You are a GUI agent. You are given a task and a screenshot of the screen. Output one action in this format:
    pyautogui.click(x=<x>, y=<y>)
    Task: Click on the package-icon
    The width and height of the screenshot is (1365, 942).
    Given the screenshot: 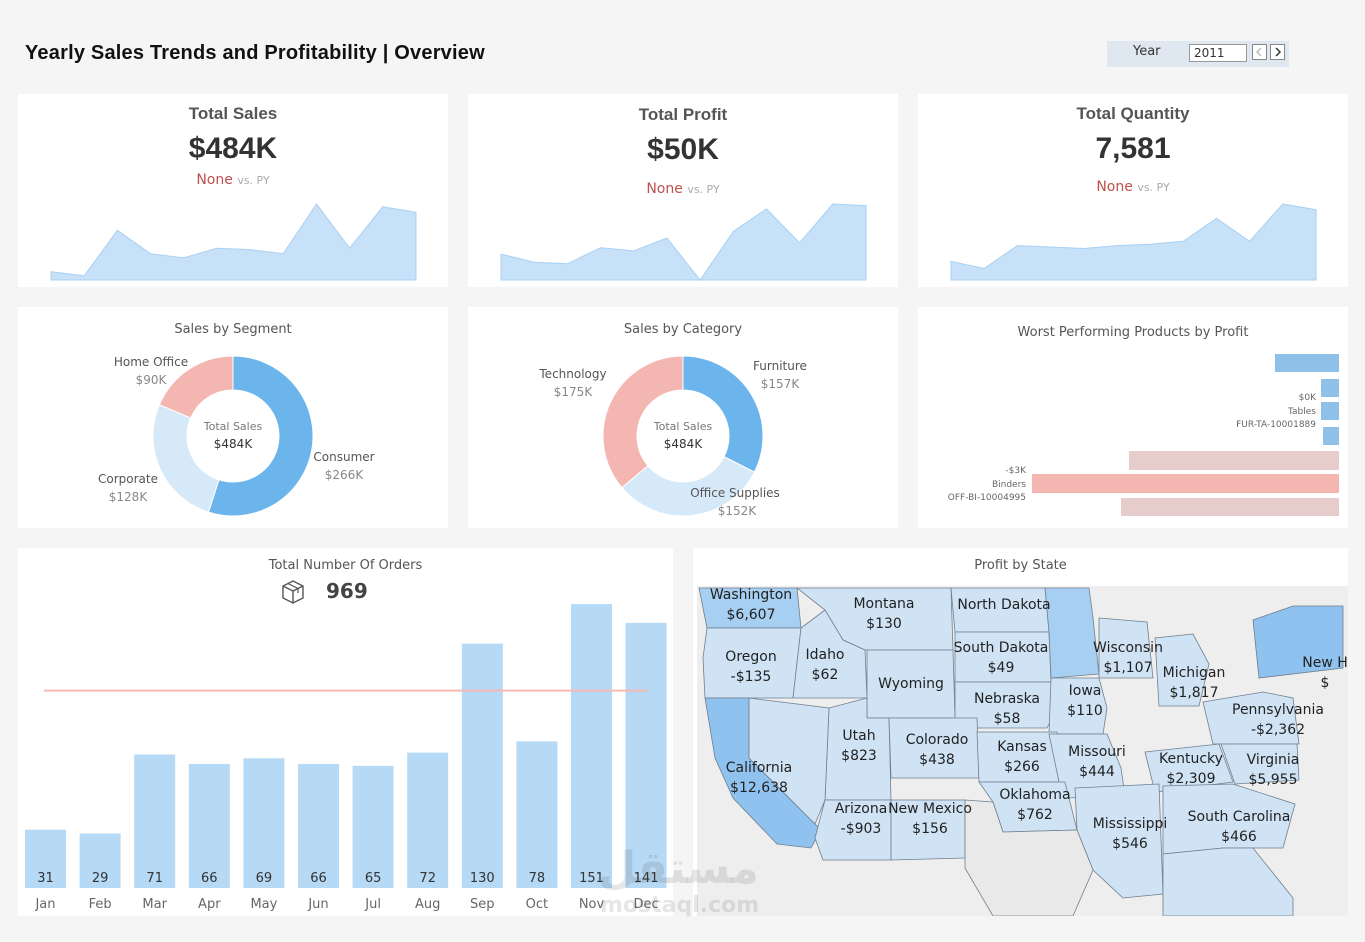 What is the action you would take?
    pyautogui.click(x=293, y=592)
    